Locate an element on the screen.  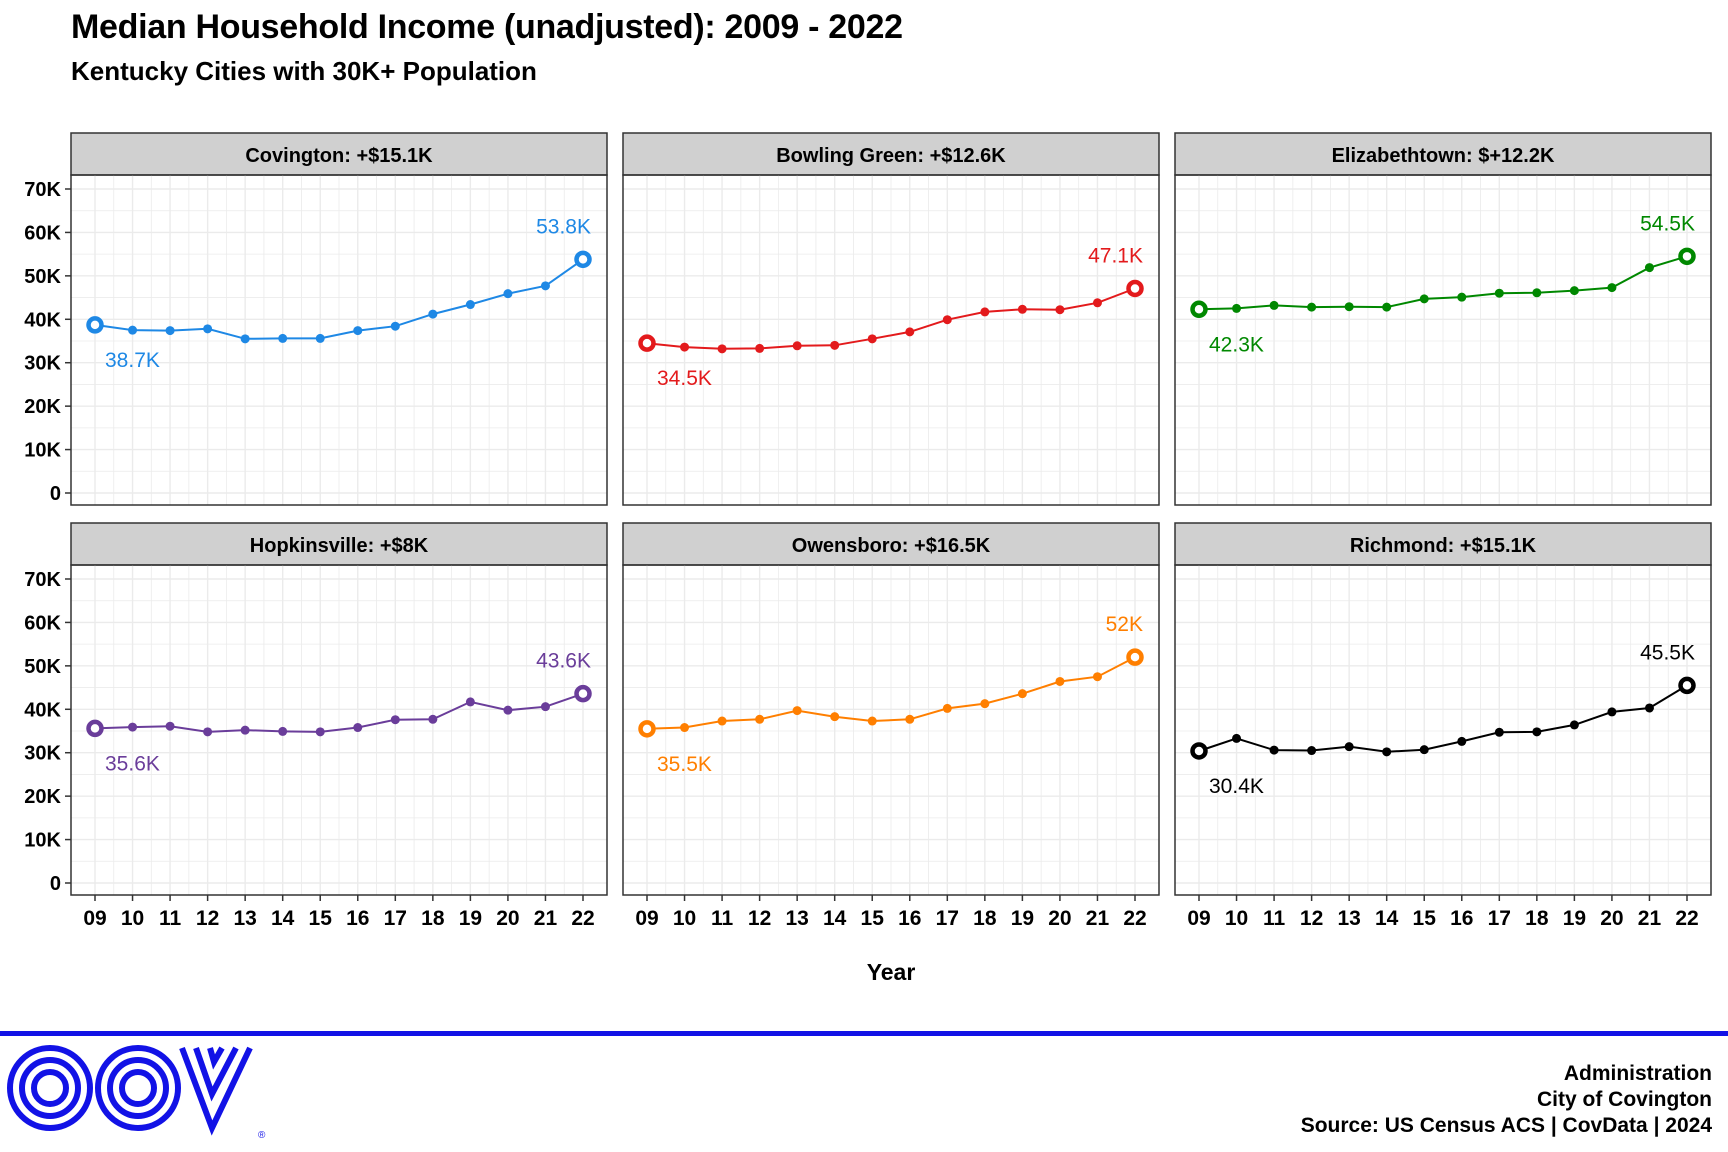
panel-title: Elizabethtown: $+12.2K is located at coordinates (1443, 156).